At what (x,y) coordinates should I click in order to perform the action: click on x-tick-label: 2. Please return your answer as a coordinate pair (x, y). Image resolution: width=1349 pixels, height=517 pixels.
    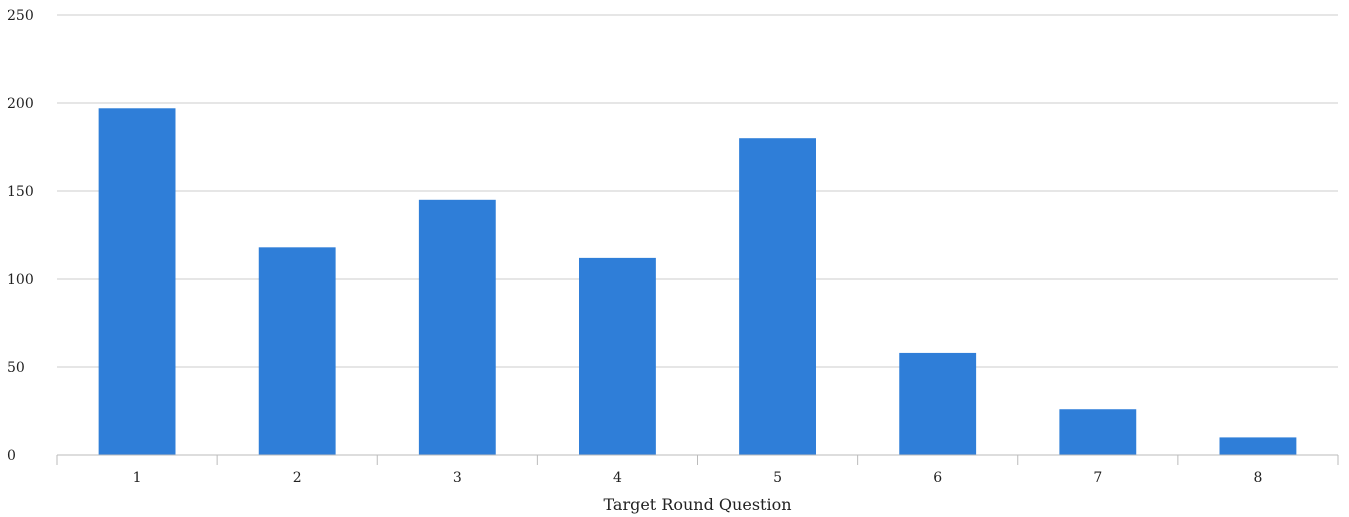
    Looking at the image, I should click on (297, 478).